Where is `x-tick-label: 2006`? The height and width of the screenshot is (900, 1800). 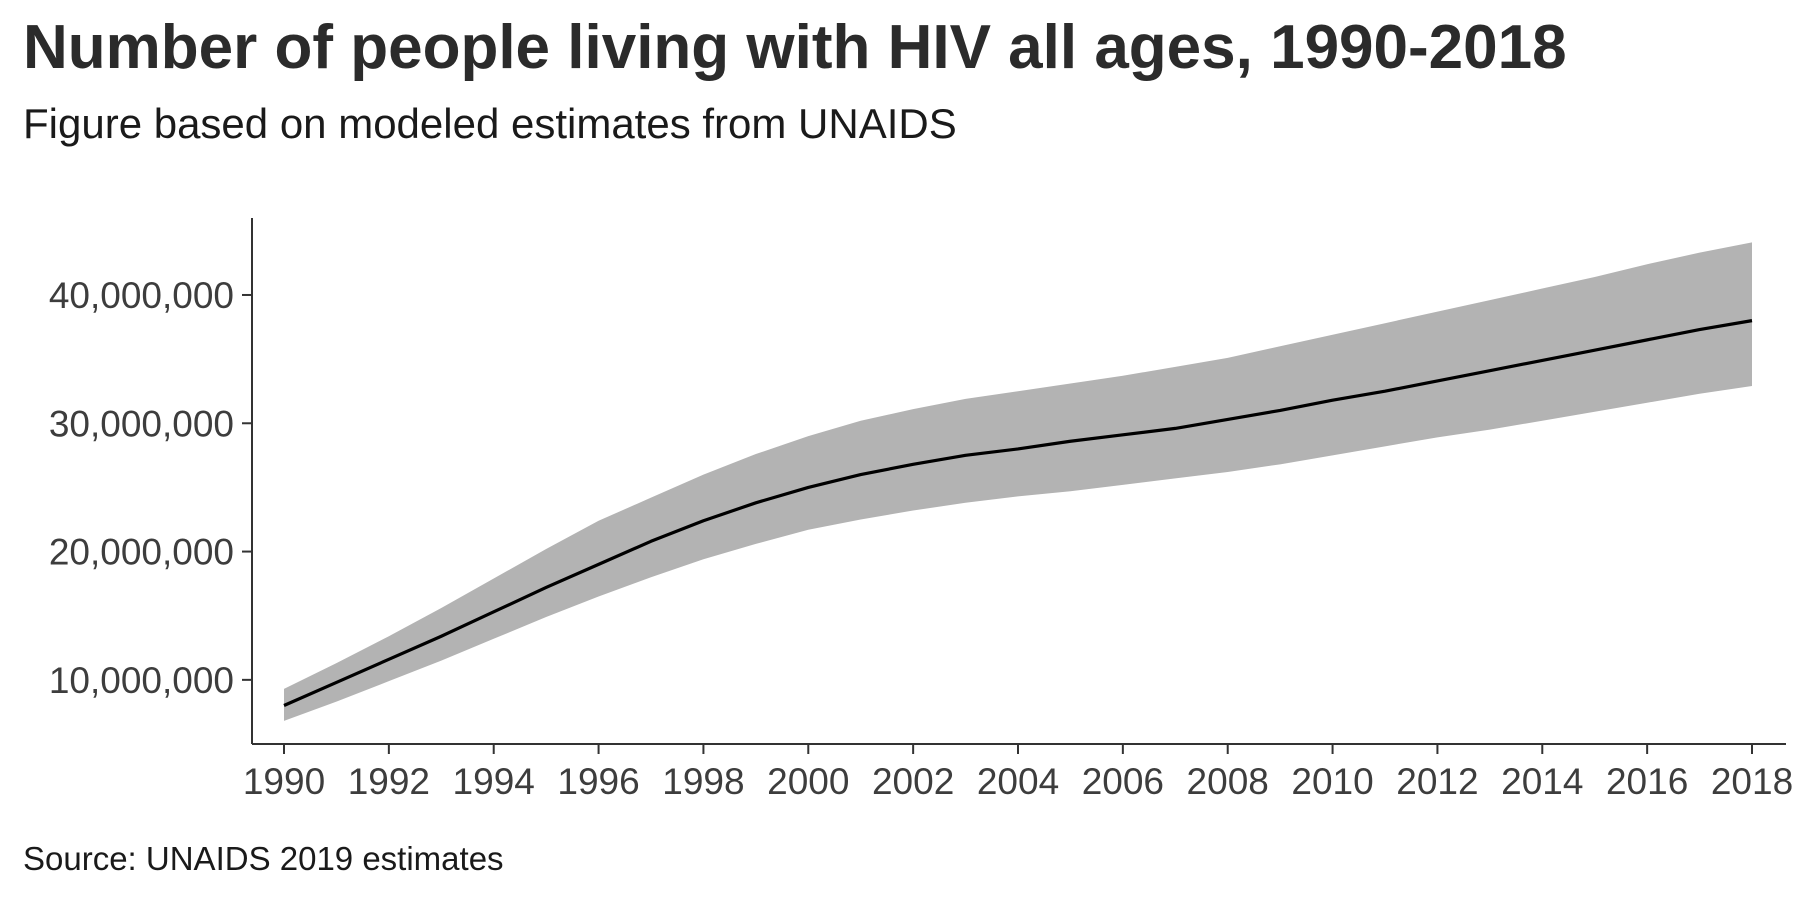
x-tick-label: 2006 is located at coordinates (1123, 781).